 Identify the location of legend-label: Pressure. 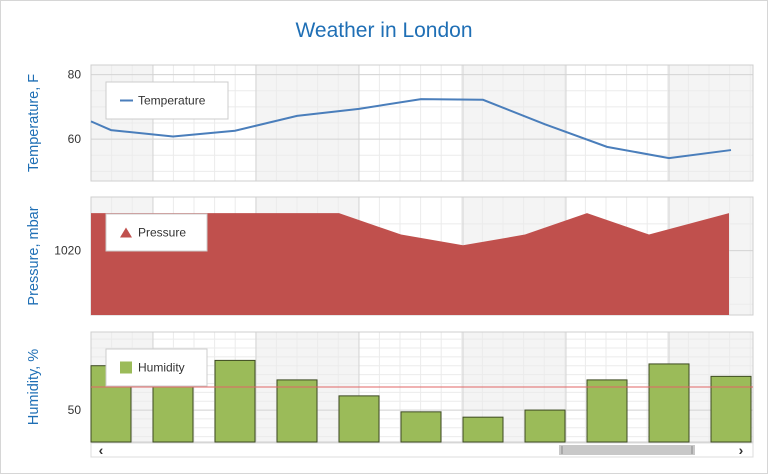
(162, 233).